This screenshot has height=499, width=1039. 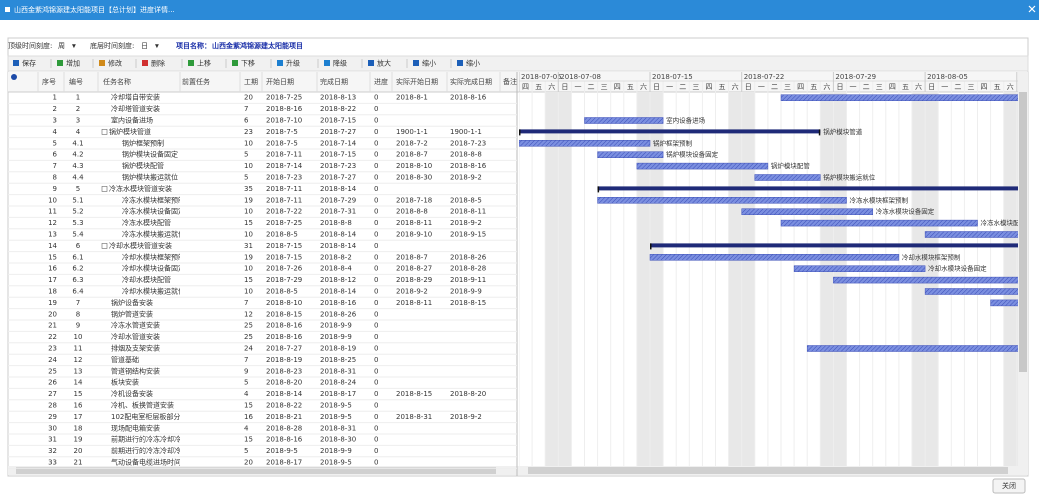 What do you see at coordinates (248, 223) in the screenshot?
I see `cell: 15` at bounding box center [248, 223].